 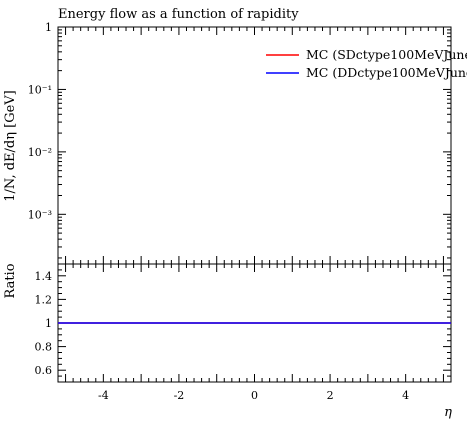 What do you see at coordinates (10, 146) in the screenshot?
I see `main-y-axis-label: 1/N, dE/dη [GeV]` at bounding box center [10, 146].